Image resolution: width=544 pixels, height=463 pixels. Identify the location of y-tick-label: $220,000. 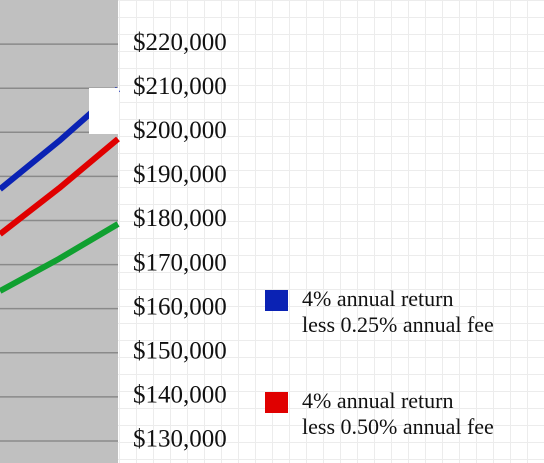
(180, 42).